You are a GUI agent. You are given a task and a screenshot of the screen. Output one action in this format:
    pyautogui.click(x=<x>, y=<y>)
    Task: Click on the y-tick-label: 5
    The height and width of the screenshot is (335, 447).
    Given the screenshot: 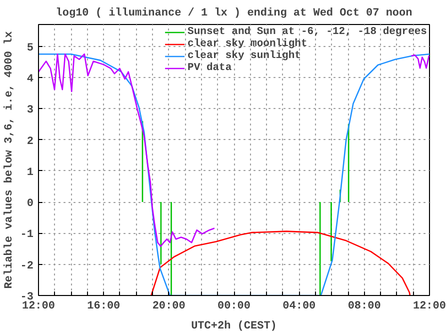 What is the action you would take?
    pyautogui.click(x=30, y=48)
    